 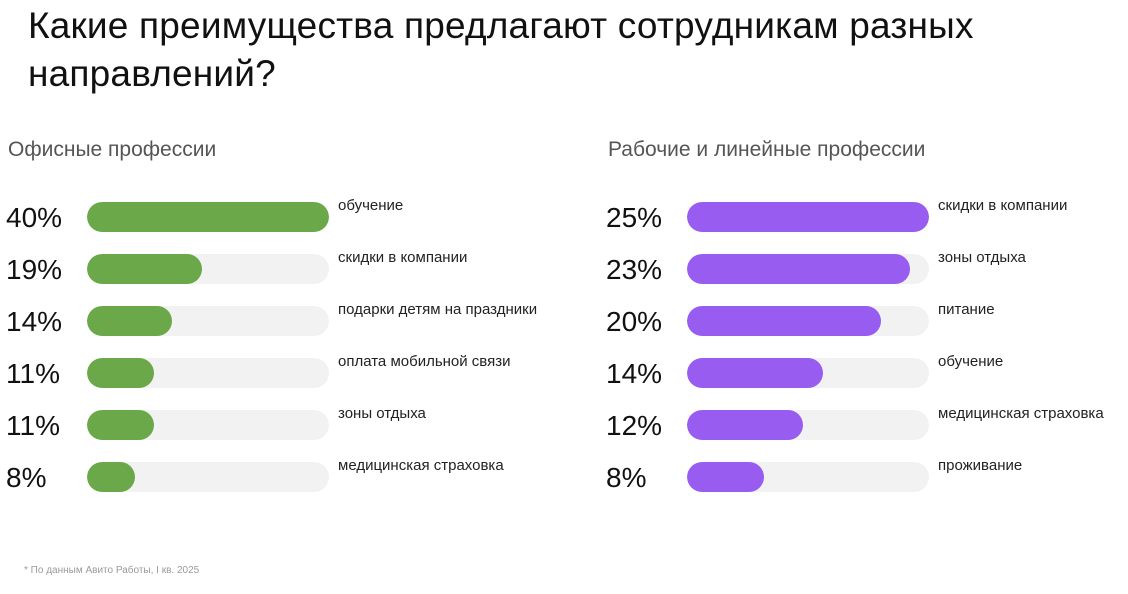 I want to click on office-bar-row: 40% обучение, so click(x=280, y=219).